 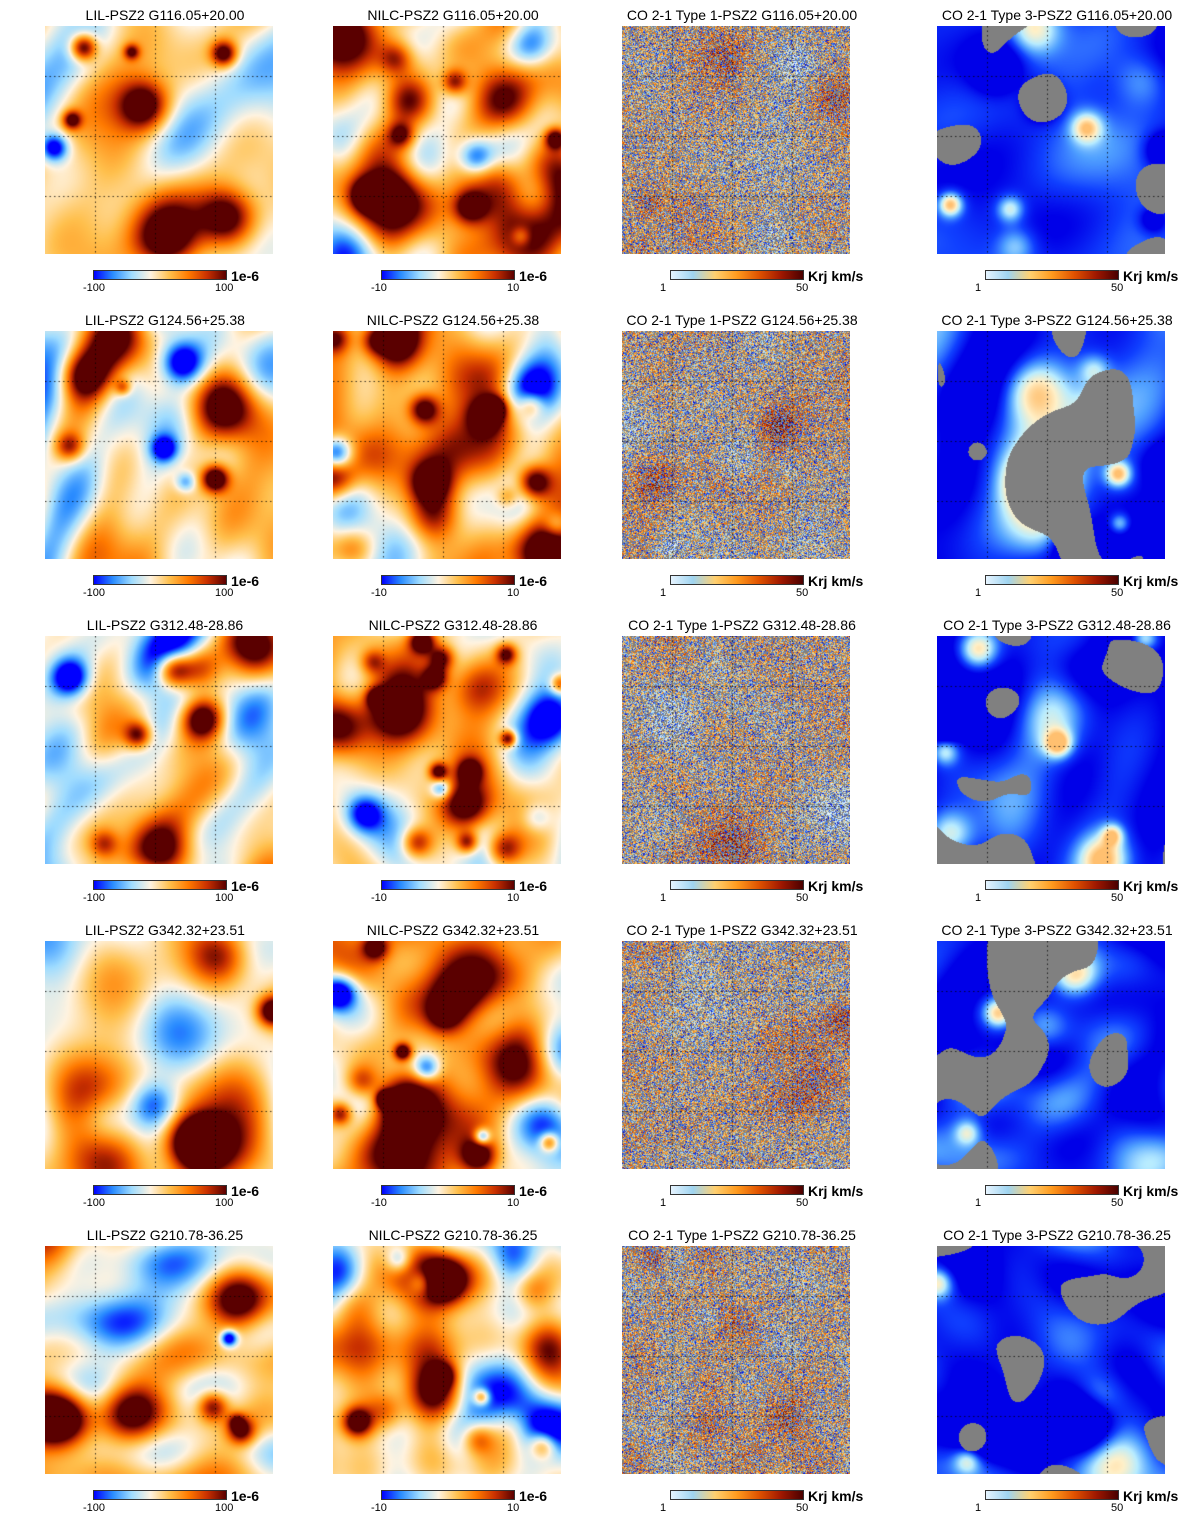 What do you see at coordinates (453, 930) in the screenshot?
I see `panel-title: NILC-PSZ2 G342.32+23.51` at bounding box center [453, 930].